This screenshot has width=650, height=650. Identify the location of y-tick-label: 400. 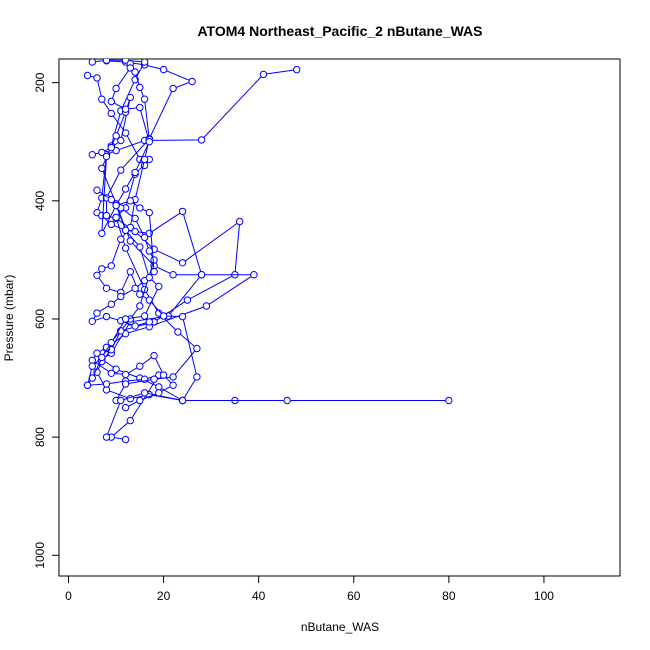
(40, 200).